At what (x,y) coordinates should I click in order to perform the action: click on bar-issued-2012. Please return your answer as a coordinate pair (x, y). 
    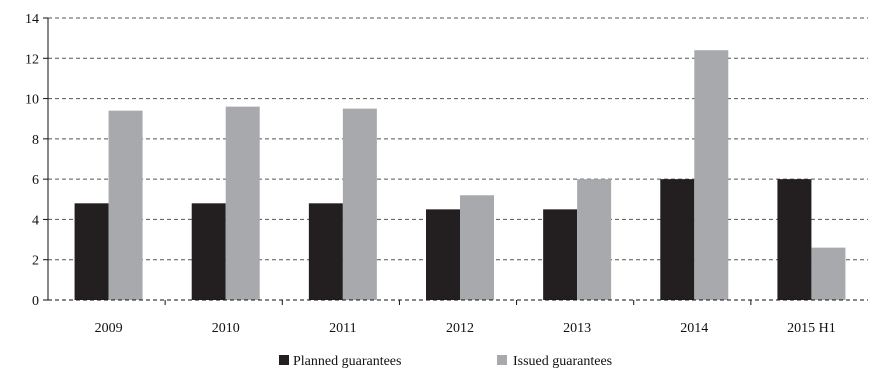
    Looking at the image, I should click on (477, 247).